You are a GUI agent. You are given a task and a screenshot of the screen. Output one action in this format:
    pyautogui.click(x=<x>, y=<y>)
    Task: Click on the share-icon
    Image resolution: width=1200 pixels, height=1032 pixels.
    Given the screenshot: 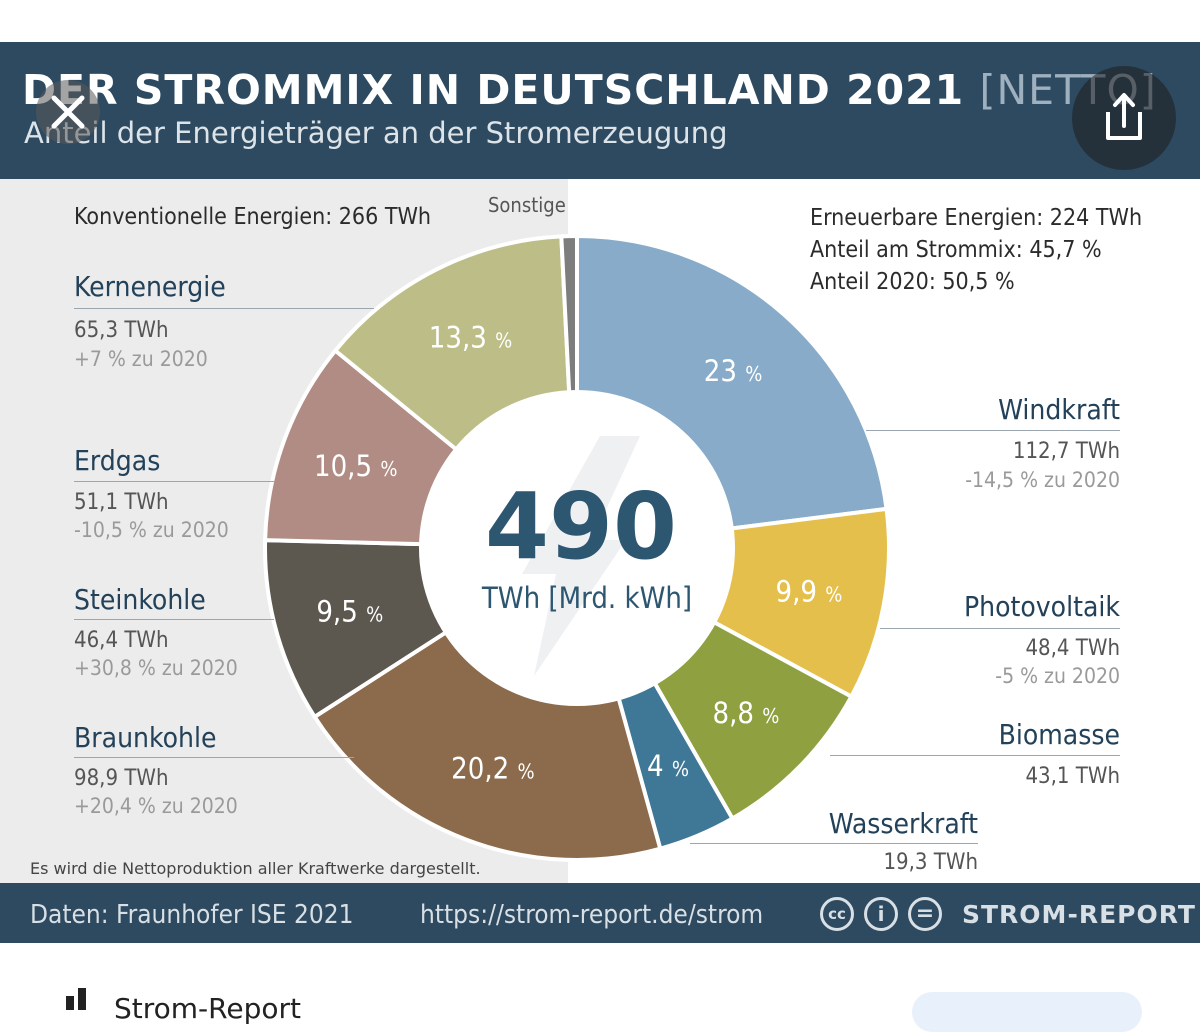 What is the action you would take?
    pyautogui.click(x=1124, y=116)
    